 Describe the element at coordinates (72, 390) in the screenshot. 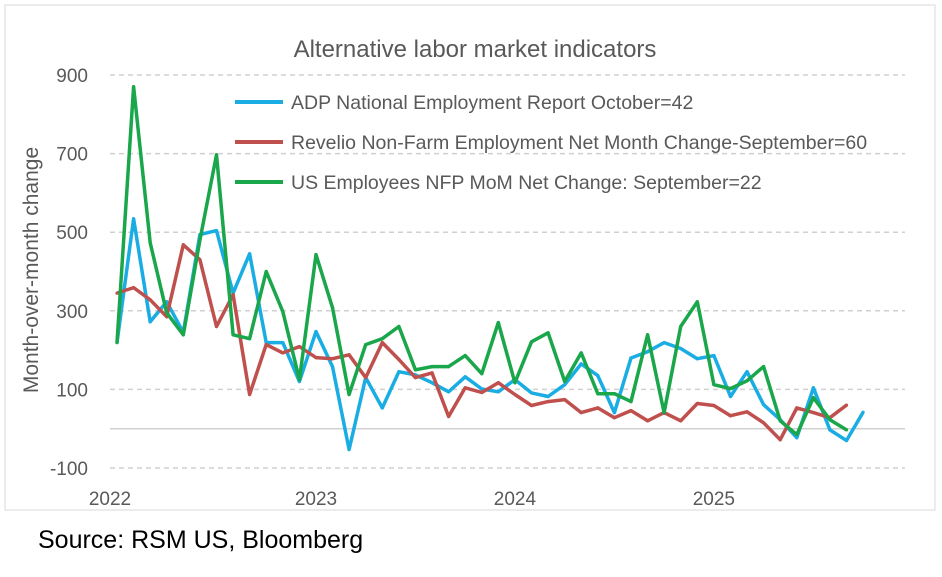

I see `y-tick-label: 100` at that location.